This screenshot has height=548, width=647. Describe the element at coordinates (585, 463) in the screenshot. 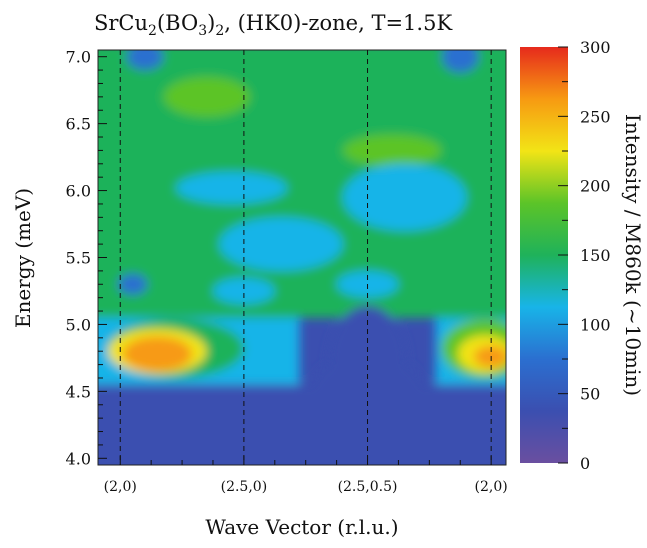

I see `colorbar-tick-label: 0` at that location.